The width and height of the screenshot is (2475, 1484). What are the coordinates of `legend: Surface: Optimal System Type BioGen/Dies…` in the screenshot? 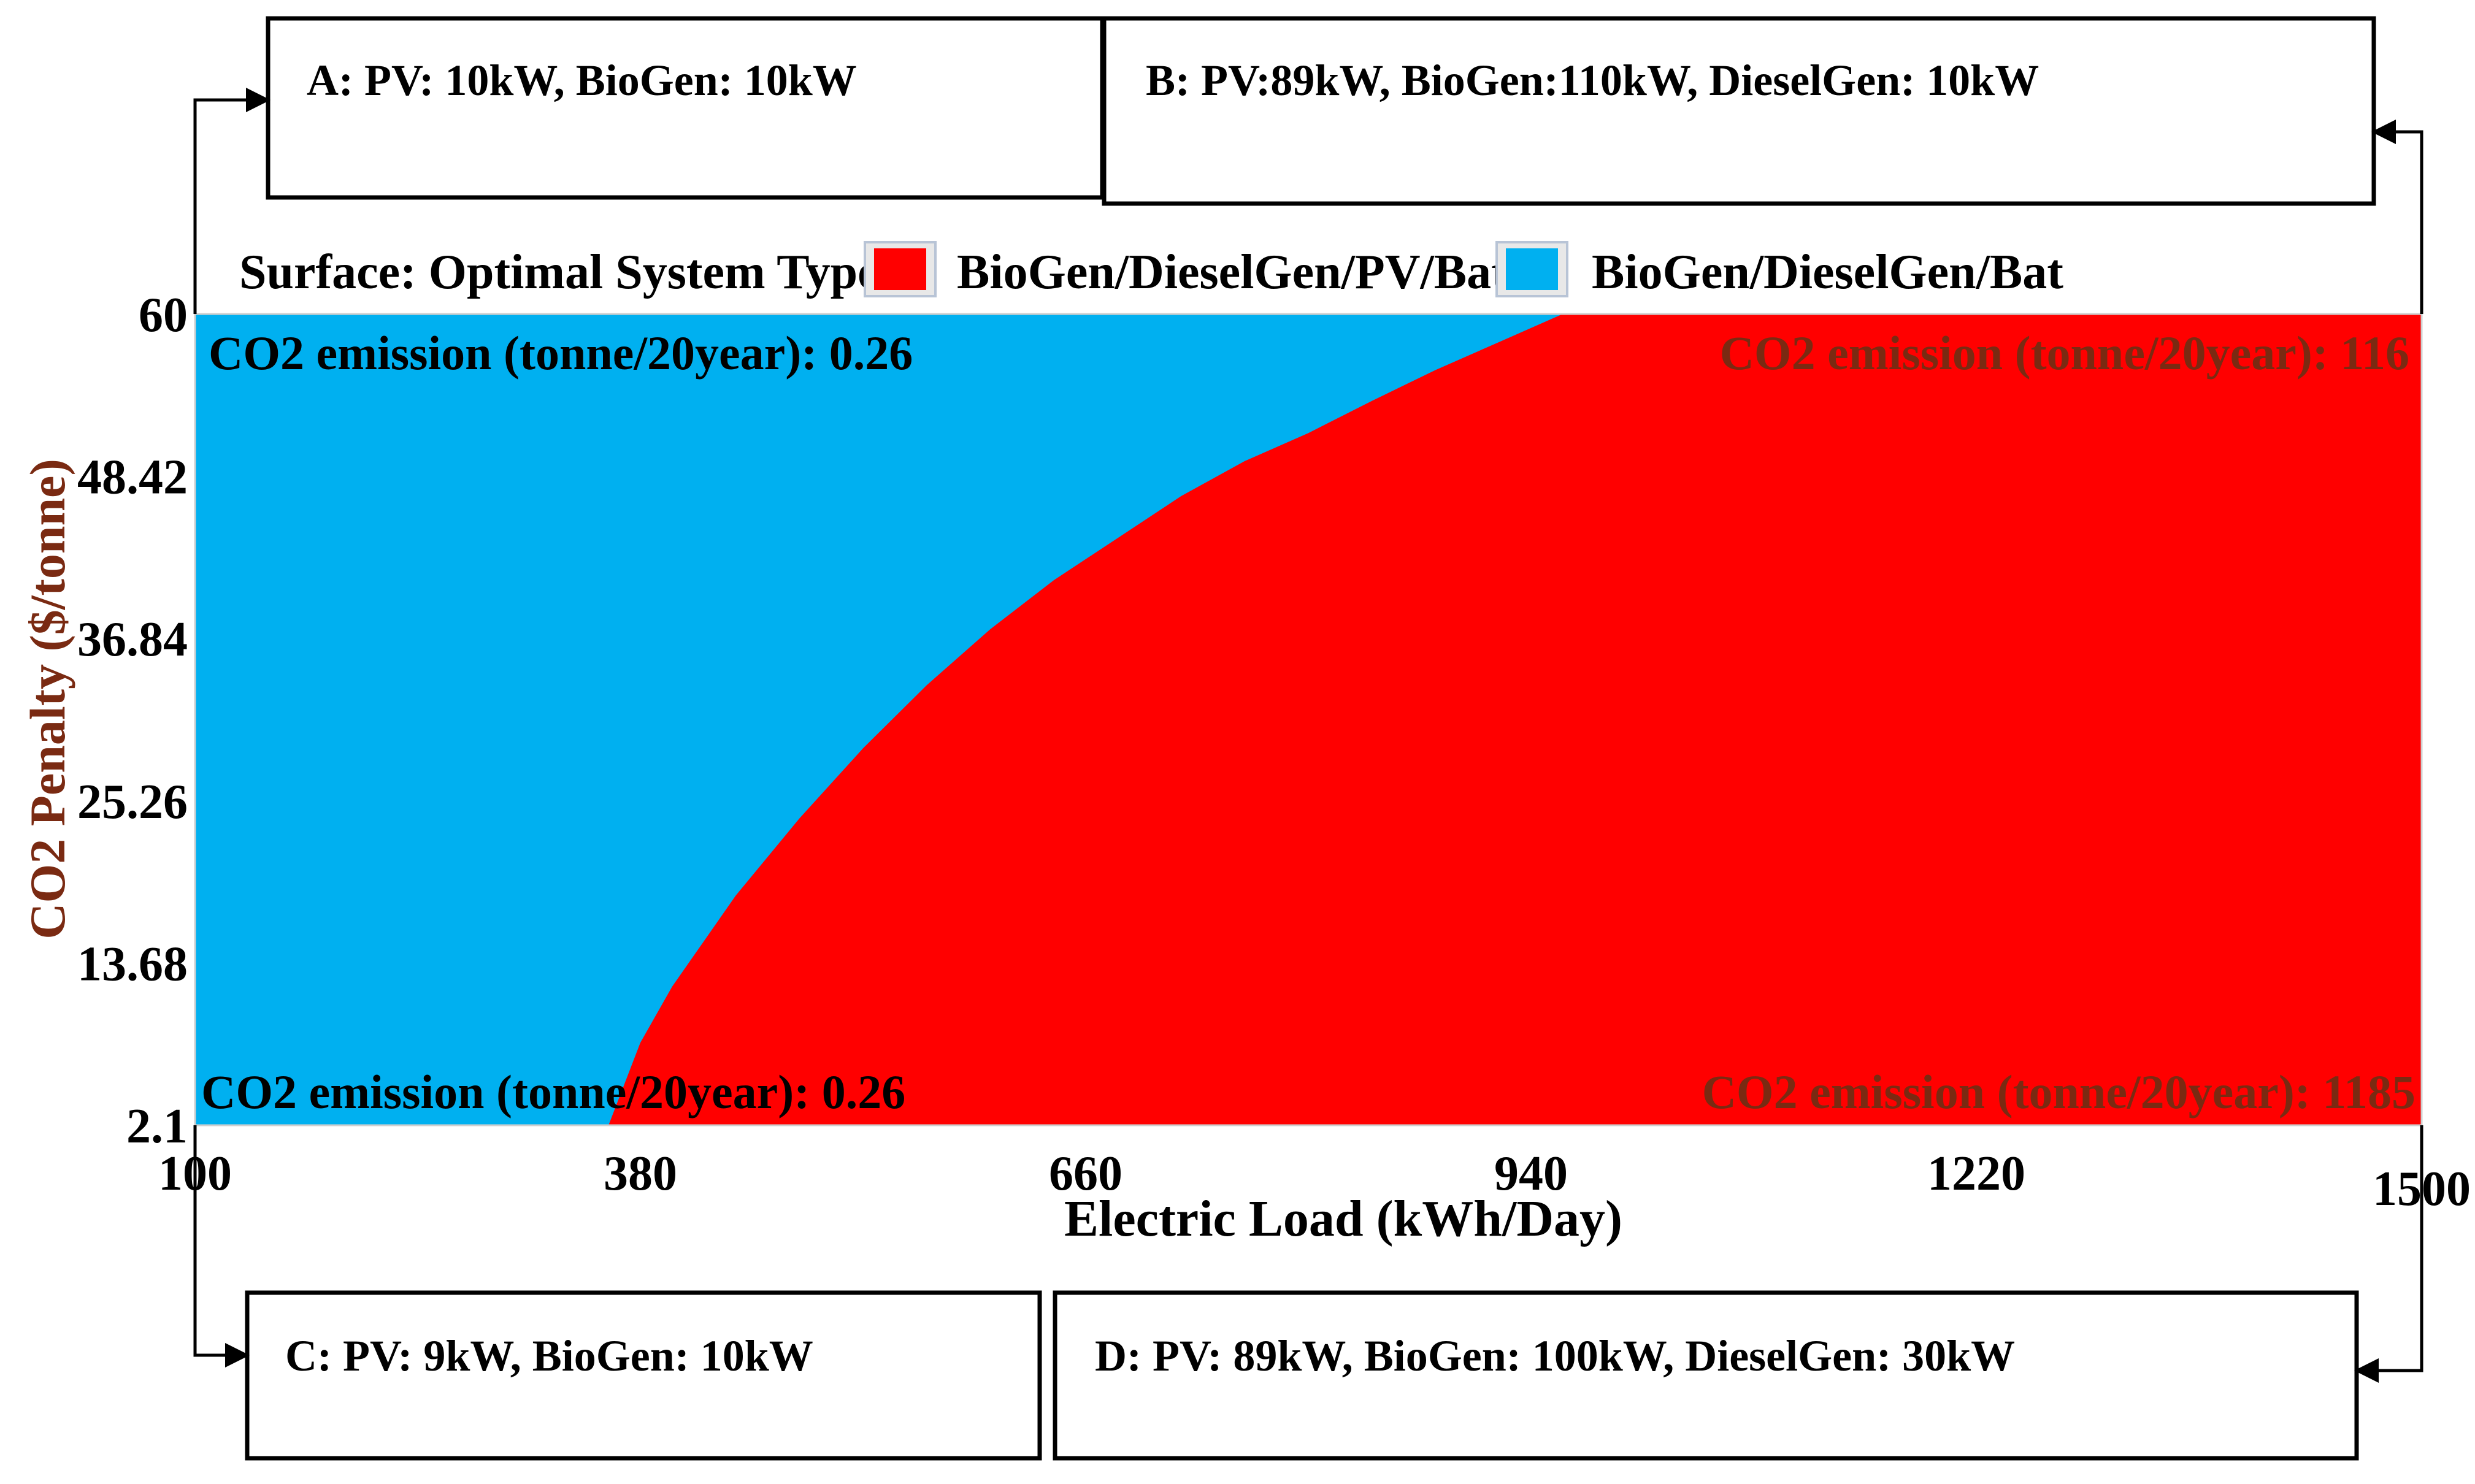 It's located at (1151, 270).